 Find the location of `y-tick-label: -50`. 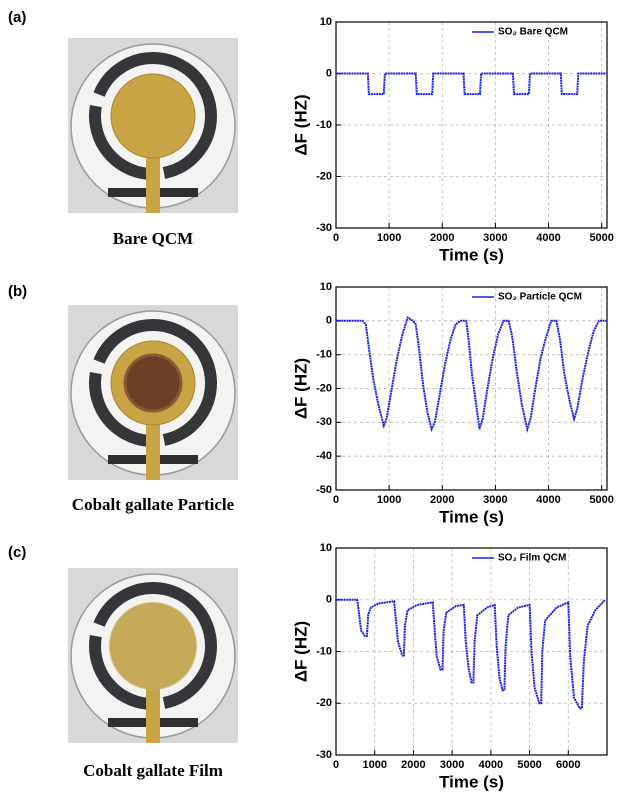

y-tick-label: -50 is located at coordinates (324, 490).